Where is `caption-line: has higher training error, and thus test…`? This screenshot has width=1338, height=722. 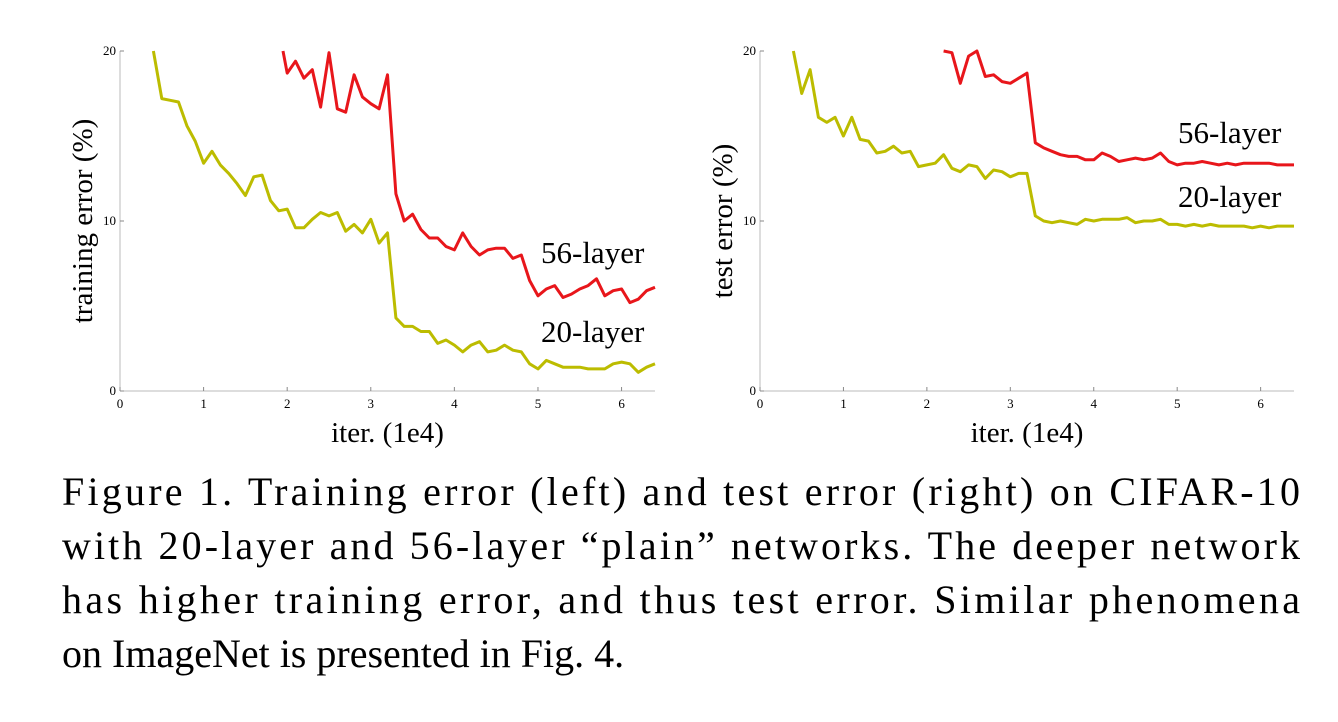 caption-line: has higher training error, and thus test… is located at coordinates (681, 599).